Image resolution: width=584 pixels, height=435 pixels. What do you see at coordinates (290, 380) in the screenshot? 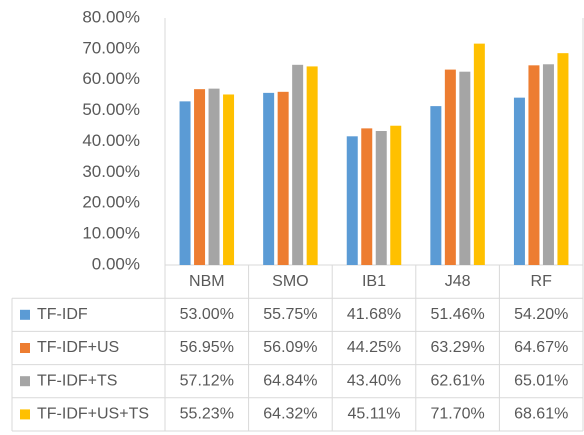
I see `table-cell: 64.84%` at bounding box center [290, 380].